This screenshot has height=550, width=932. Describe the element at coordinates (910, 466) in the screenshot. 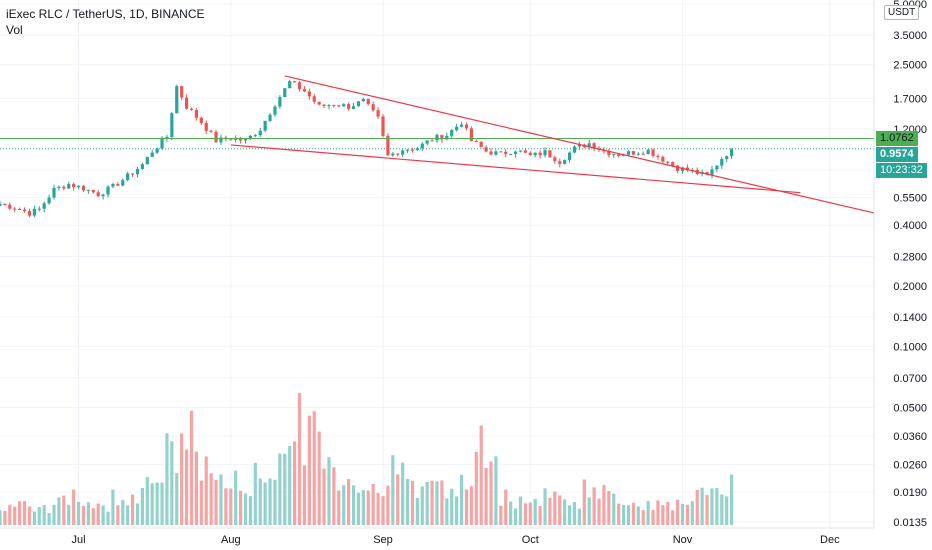

I see `price-tick-label: 0.0260` at that location.